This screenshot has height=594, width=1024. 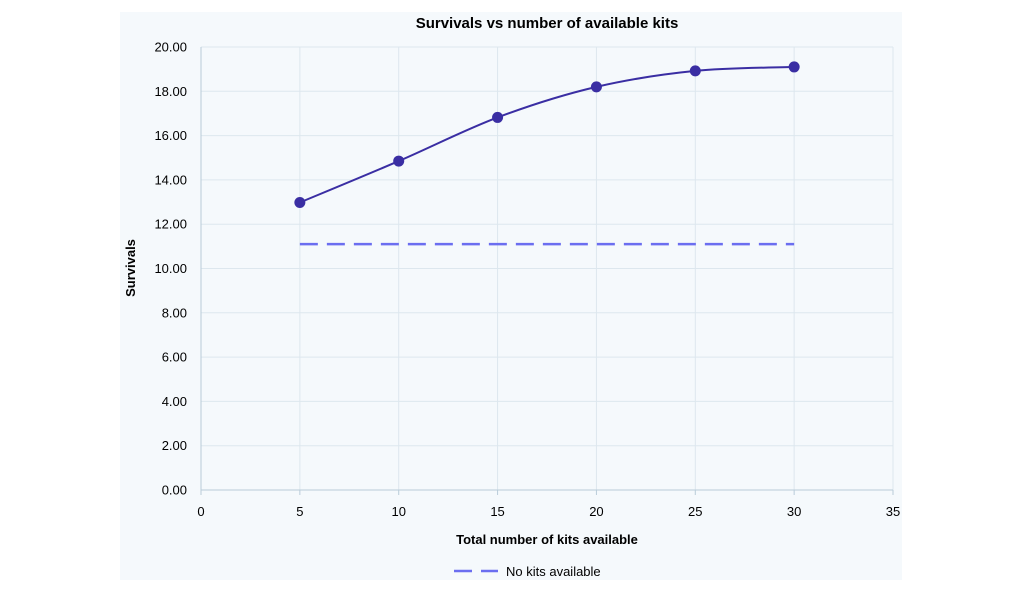 What do you see at coordinates (174, 490) in the screenshot?
I see `y-tick-label: 0.00` at bounding box center [174, 490].